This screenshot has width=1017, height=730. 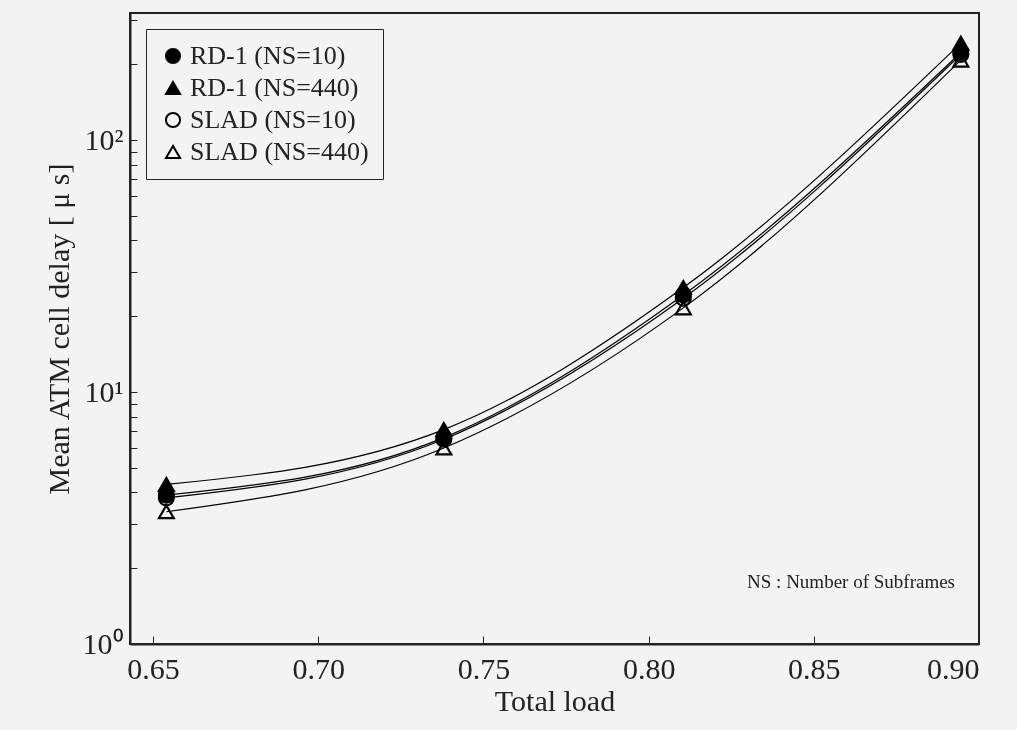 What do you see at coordinates (555, 700) in the screenshot?
I see `x-axis-title: Total load` at bounding box center [555, 700].